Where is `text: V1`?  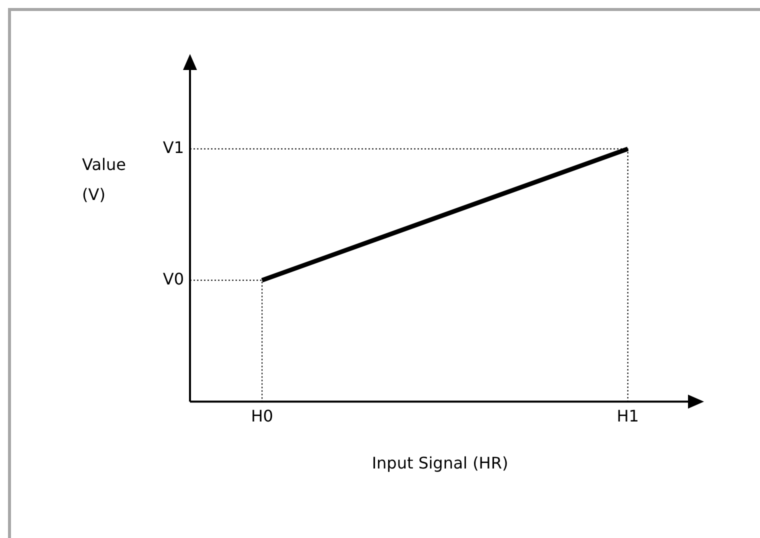 text: V1 is located at coordinates (173, 148).